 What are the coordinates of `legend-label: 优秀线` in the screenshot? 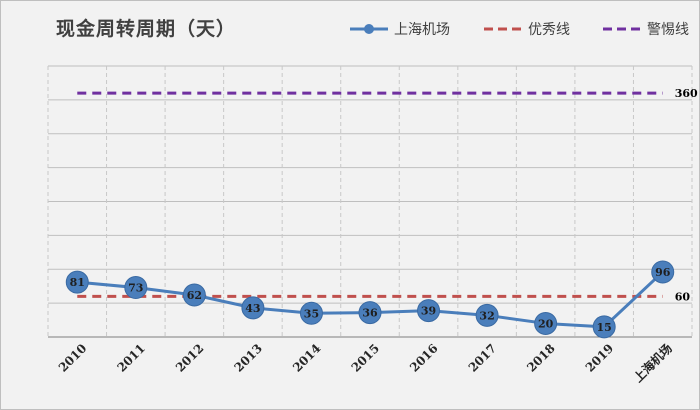 It's located at (549, 30).